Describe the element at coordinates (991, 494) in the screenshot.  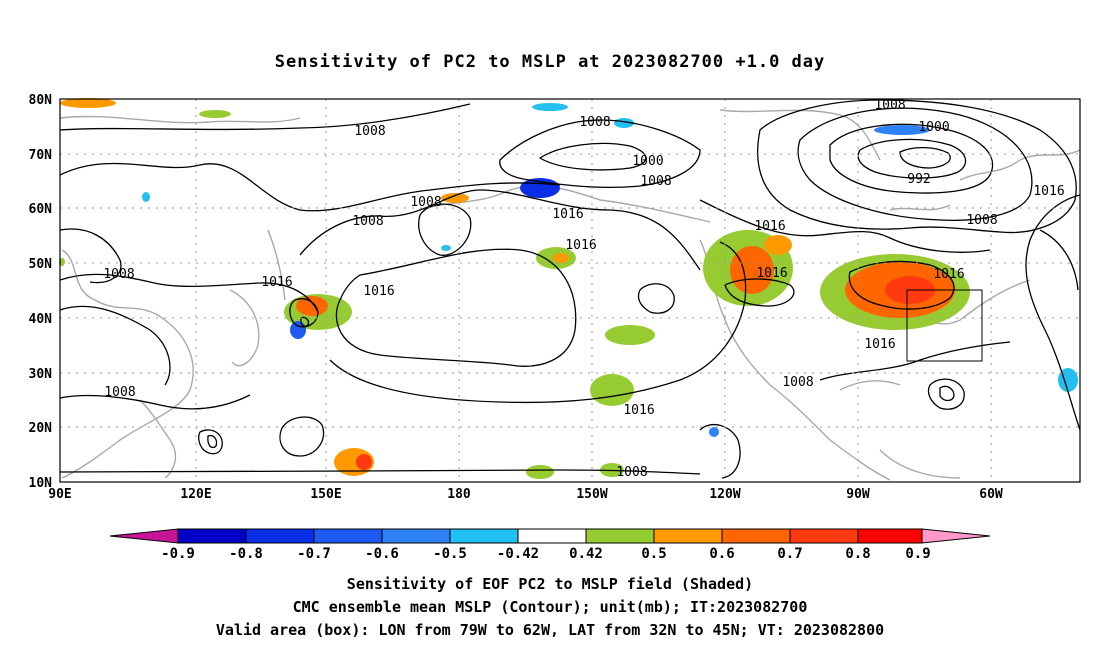
I see `lon-tick-label: 60W` at that location.